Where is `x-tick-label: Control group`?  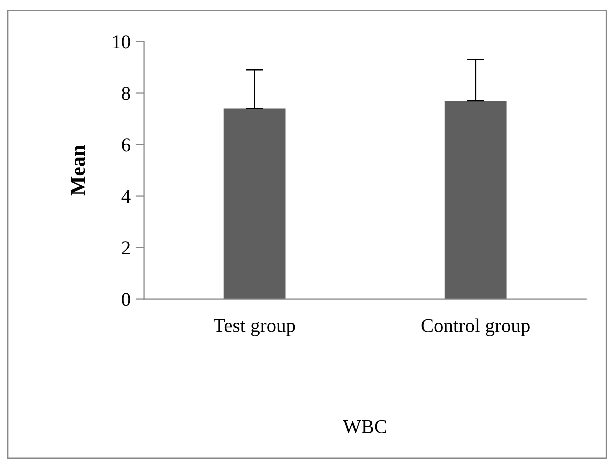 x-tick-label: Control group is located at coordinates (476, 327).